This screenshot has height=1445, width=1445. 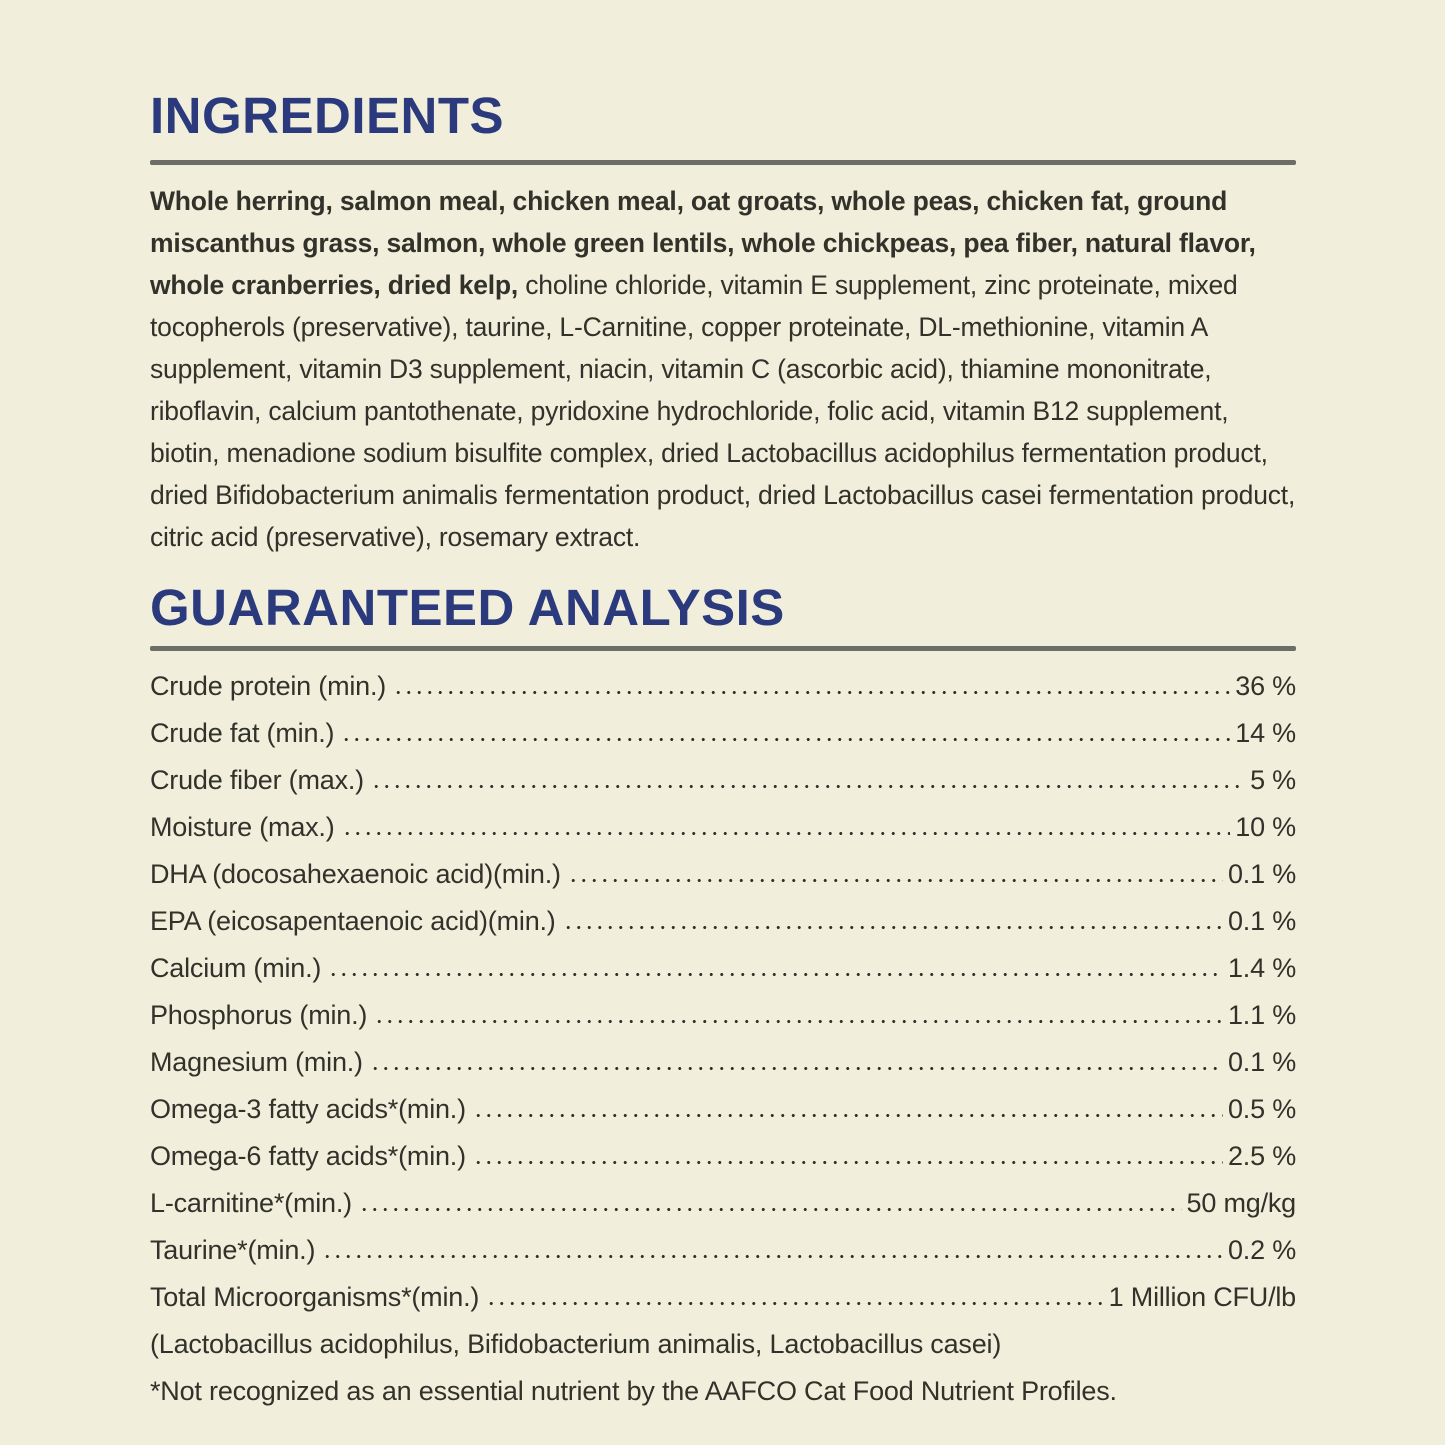 What do you see at coordinates (315, 1297) in the screenshot?
I see `row-label: Total Microorganisms*(min.)` at bounding box center [315, 1297].